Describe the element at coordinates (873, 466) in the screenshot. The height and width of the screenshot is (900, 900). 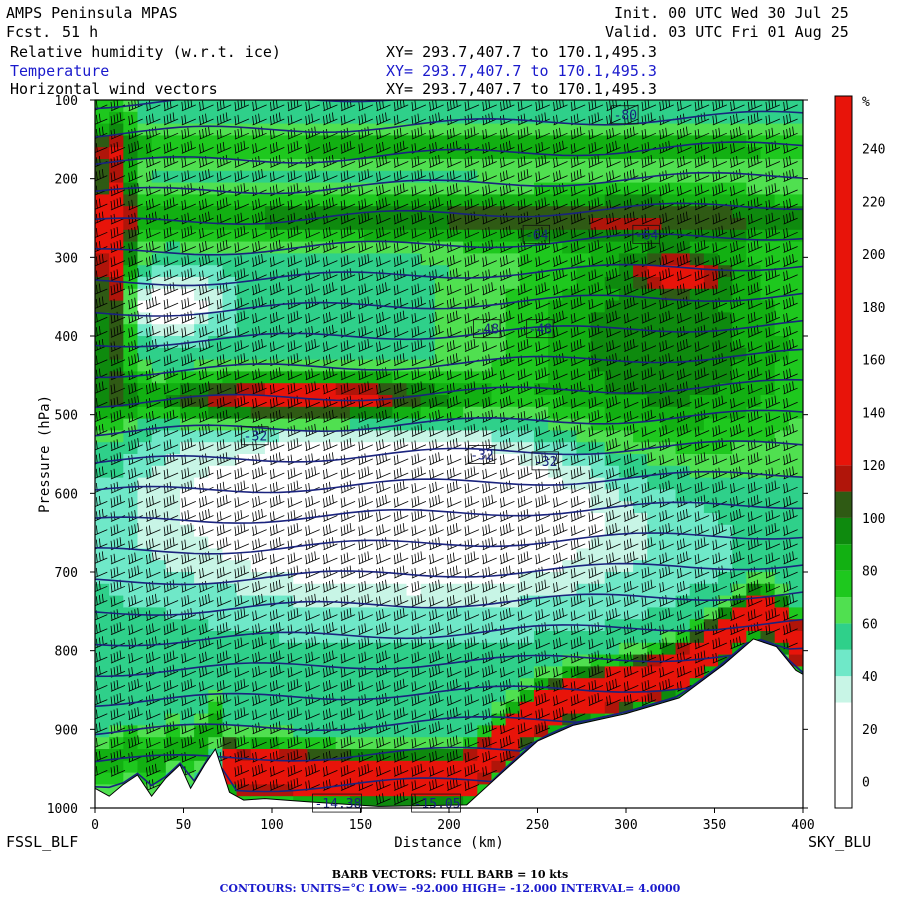
I see `colorbar-tick-label: 120` at that location.